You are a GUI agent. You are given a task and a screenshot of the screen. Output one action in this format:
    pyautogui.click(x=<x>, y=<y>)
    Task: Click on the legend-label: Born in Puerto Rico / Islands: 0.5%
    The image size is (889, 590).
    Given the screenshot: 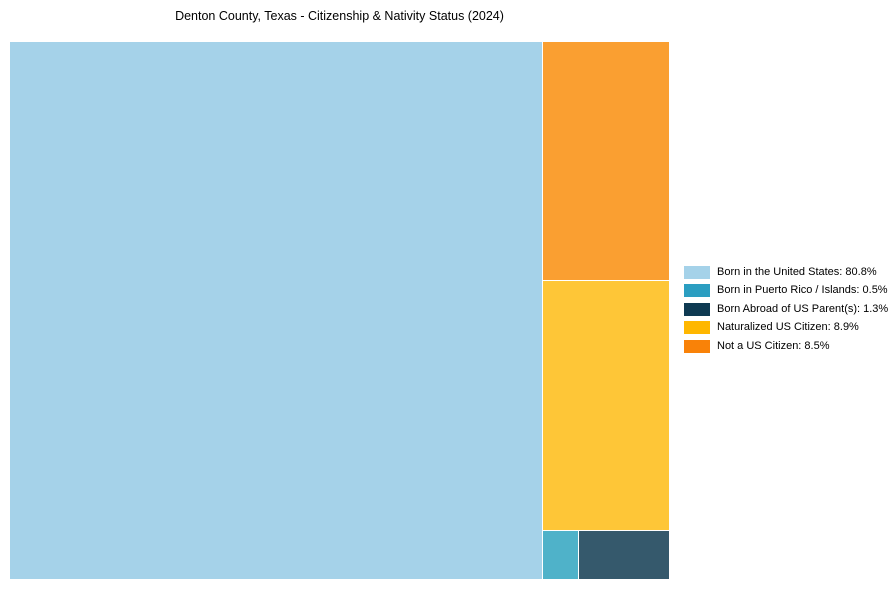 What is the action you would take?
    pyautogui.click(x=802, y=290)
    